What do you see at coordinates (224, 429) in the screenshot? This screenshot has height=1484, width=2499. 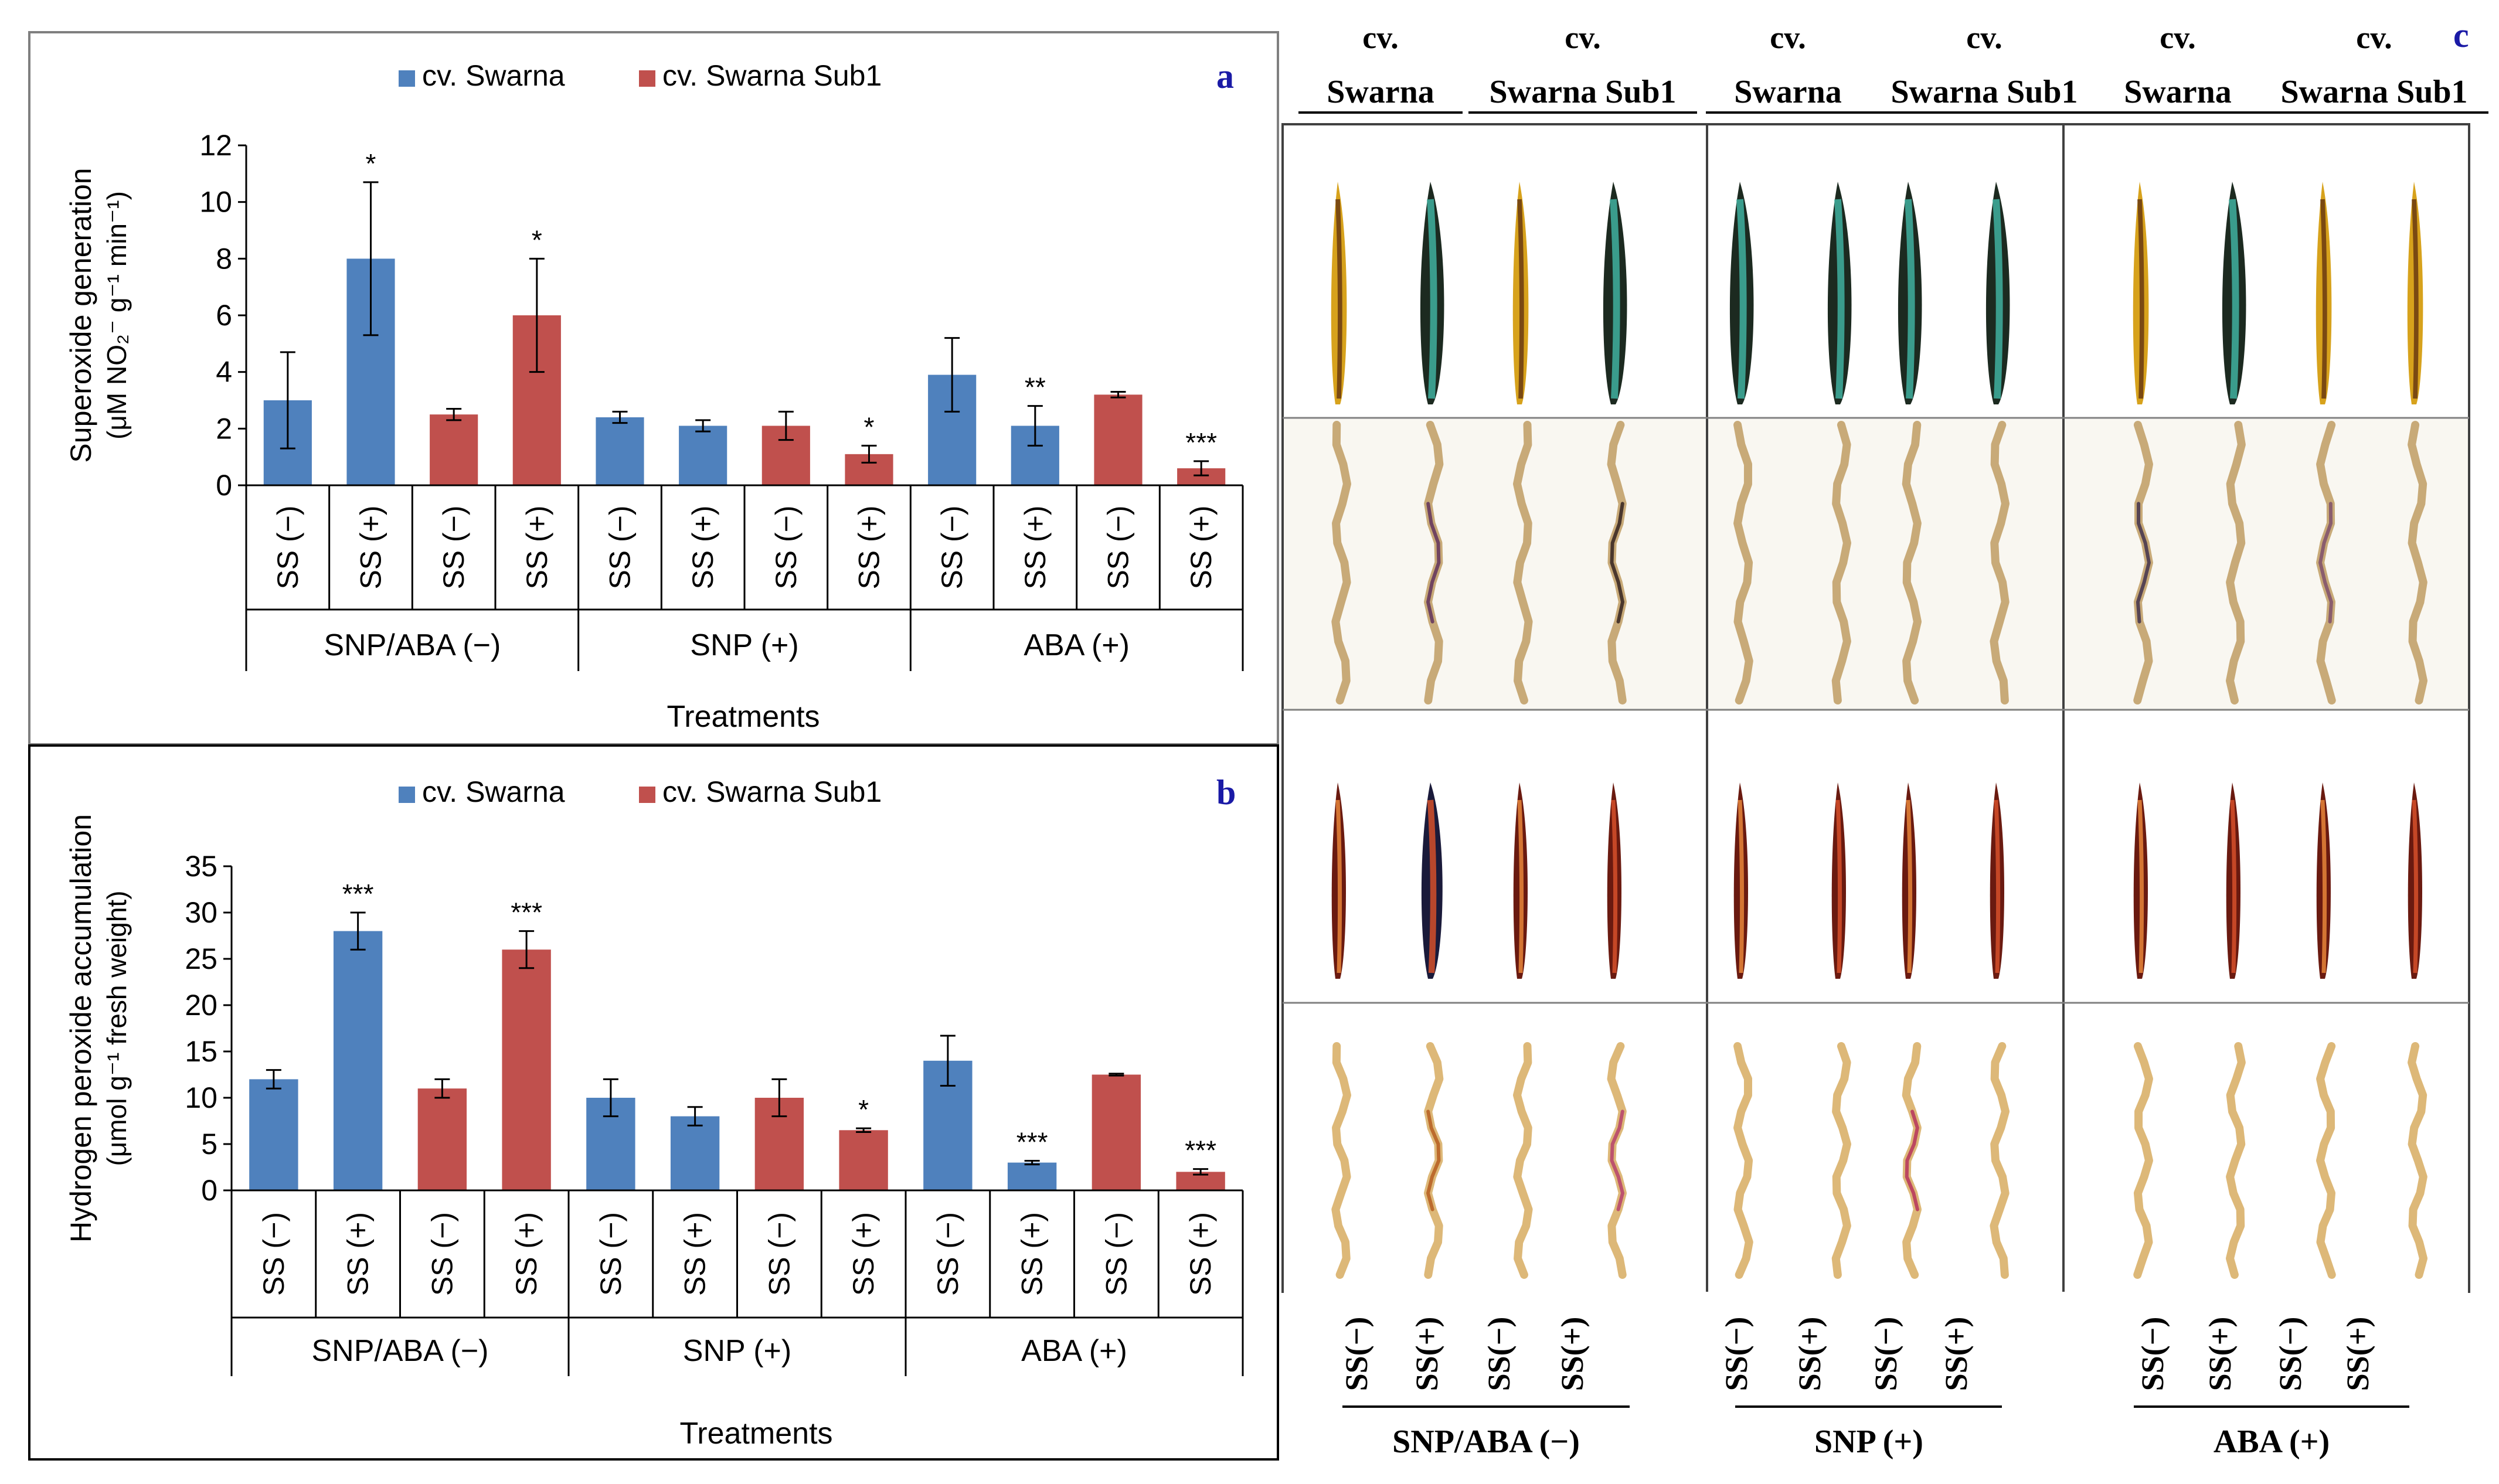 I see `y-tick-label: 2` at bounding box center [224, 429].